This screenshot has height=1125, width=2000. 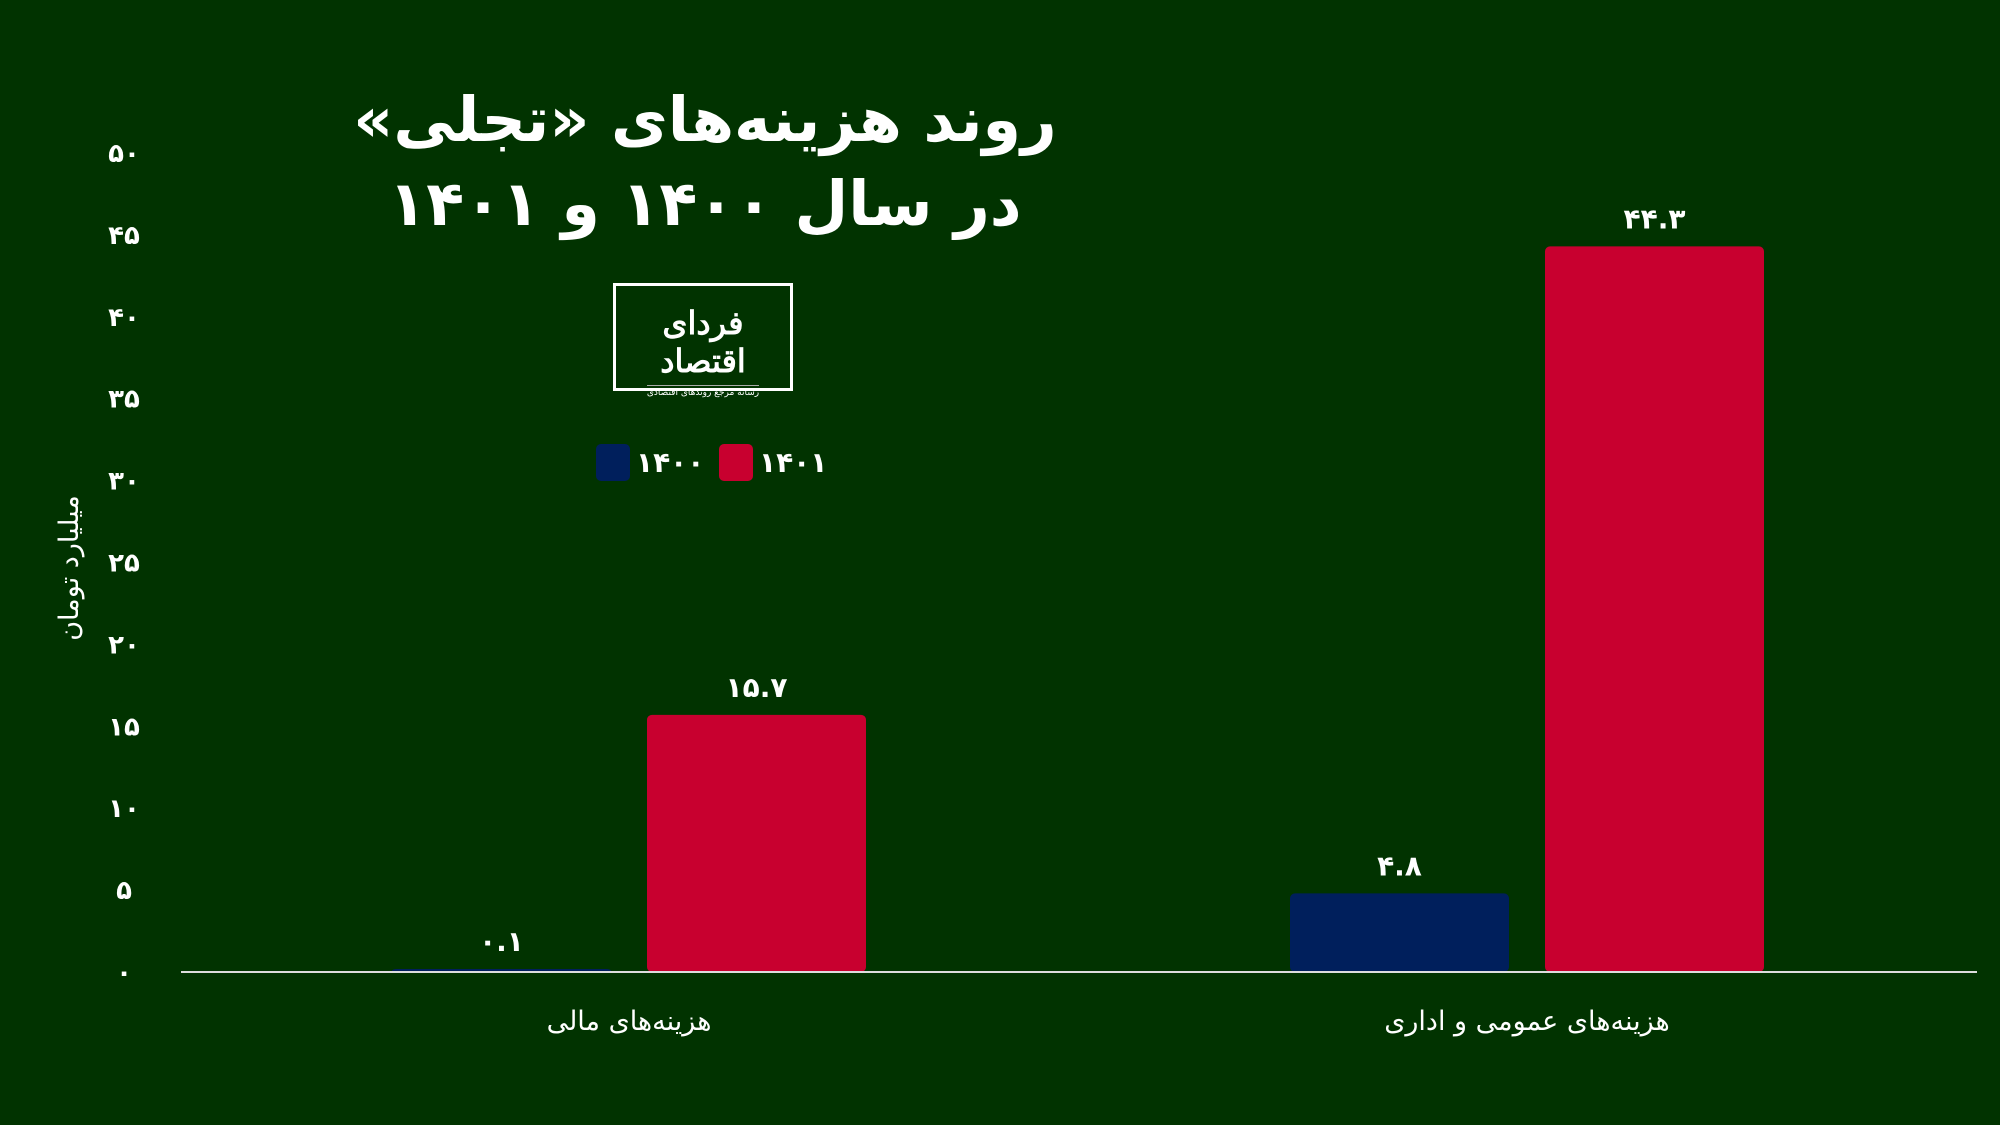 What do you see at coordinates (124, 564) in the screenshot?
I see `y-tick-label: ۲۵` at bounding box center [124, 564].